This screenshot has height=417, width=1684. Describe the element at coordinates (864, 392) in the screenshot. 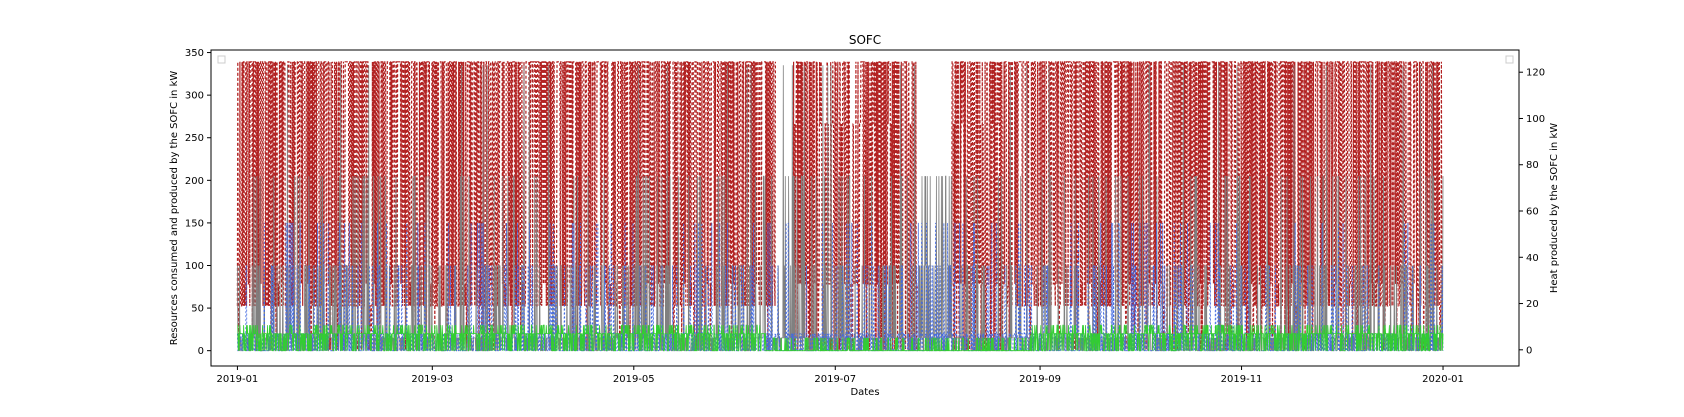

I see `x-axis-label: Dates` at that location.